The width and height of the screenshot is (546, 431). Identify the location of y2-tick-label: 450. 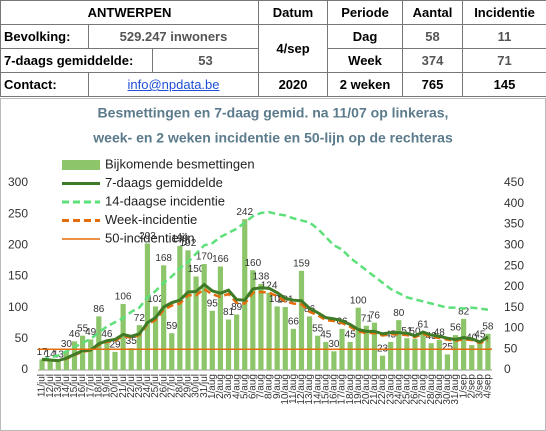
(514, 182).